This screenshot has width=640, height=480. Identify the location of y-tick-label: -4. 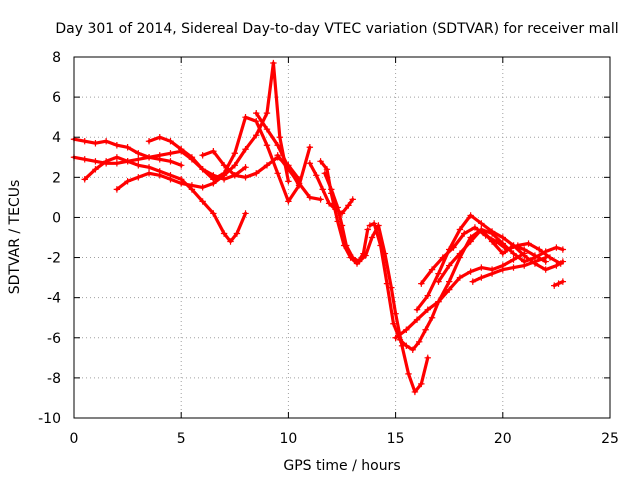
(54, 299).